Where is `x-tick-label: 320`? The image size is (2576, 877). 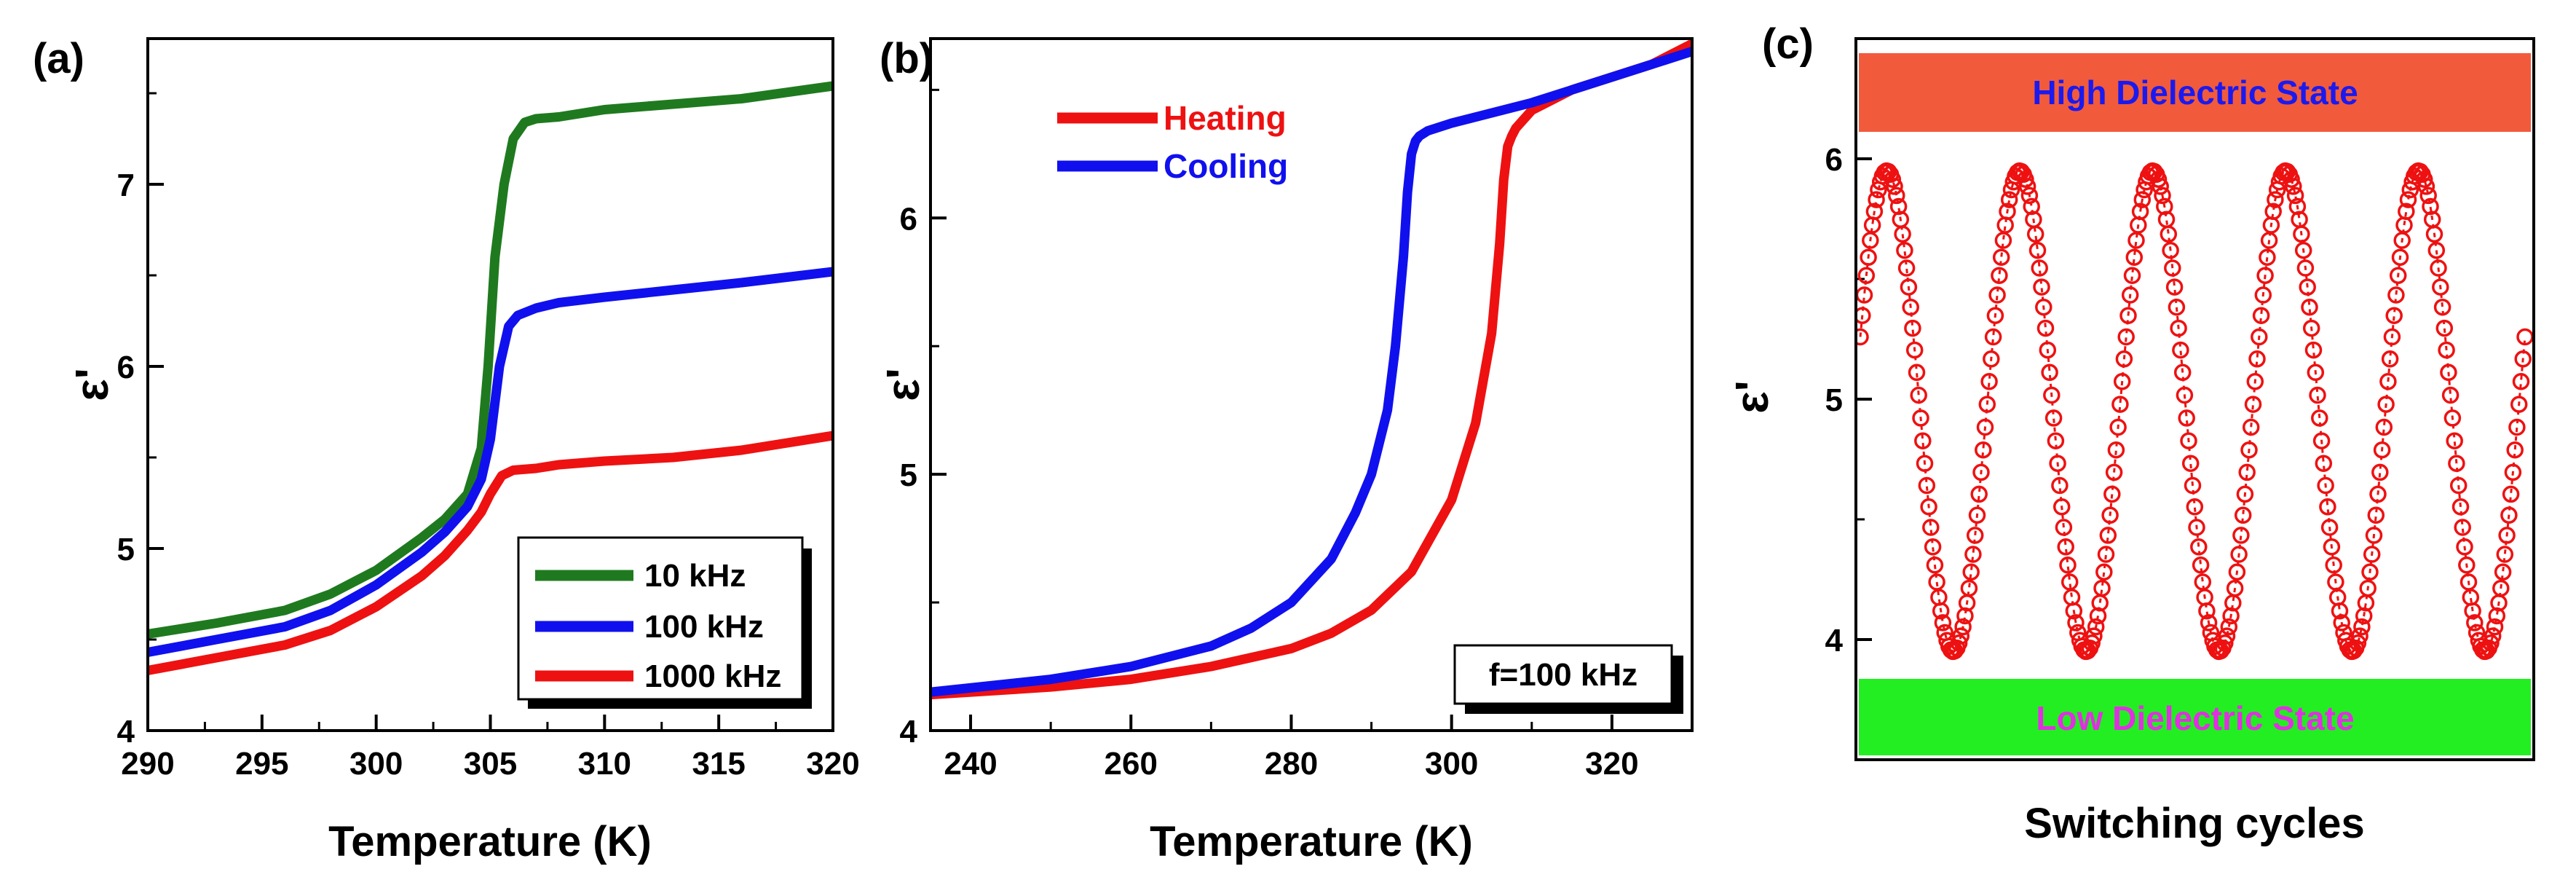 x-tick-label: 320 is located at coordinates (832, 764).